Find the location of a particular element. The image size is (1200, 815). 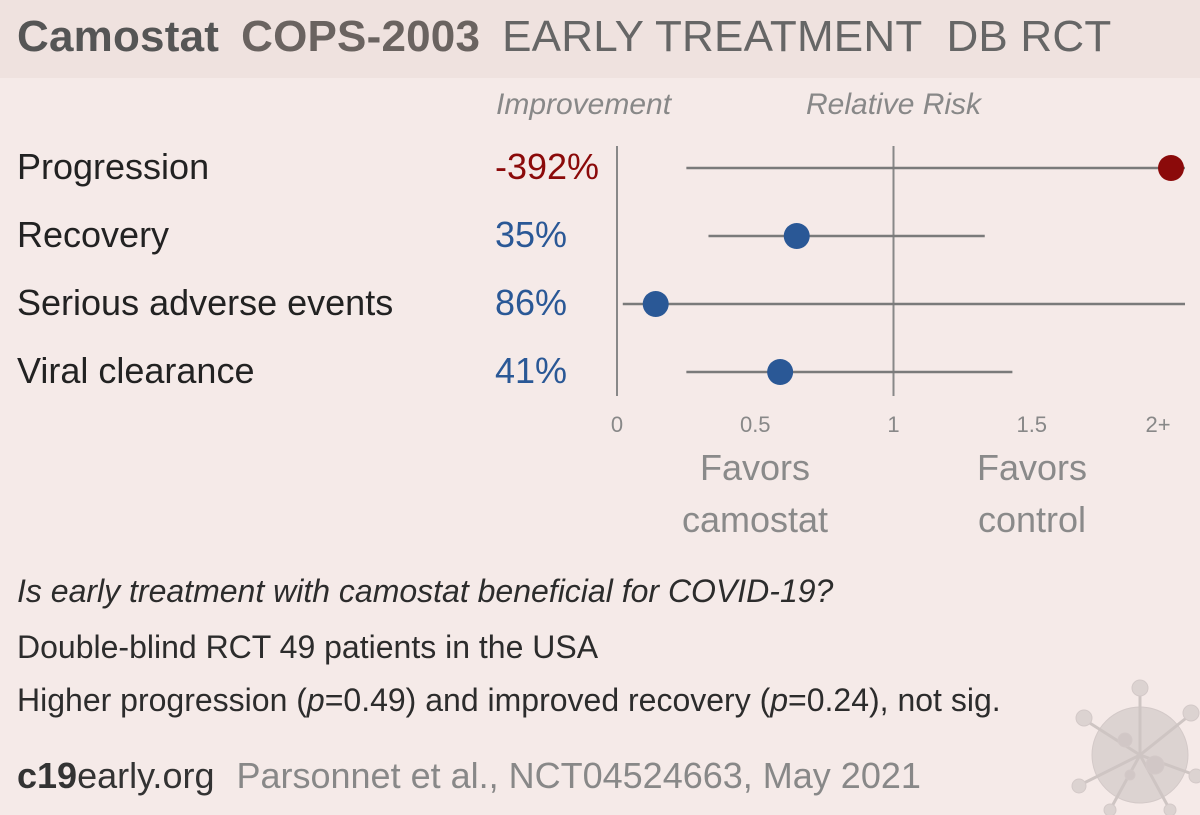

summary-p-variable-1: p is located at coordinates (315, 700).